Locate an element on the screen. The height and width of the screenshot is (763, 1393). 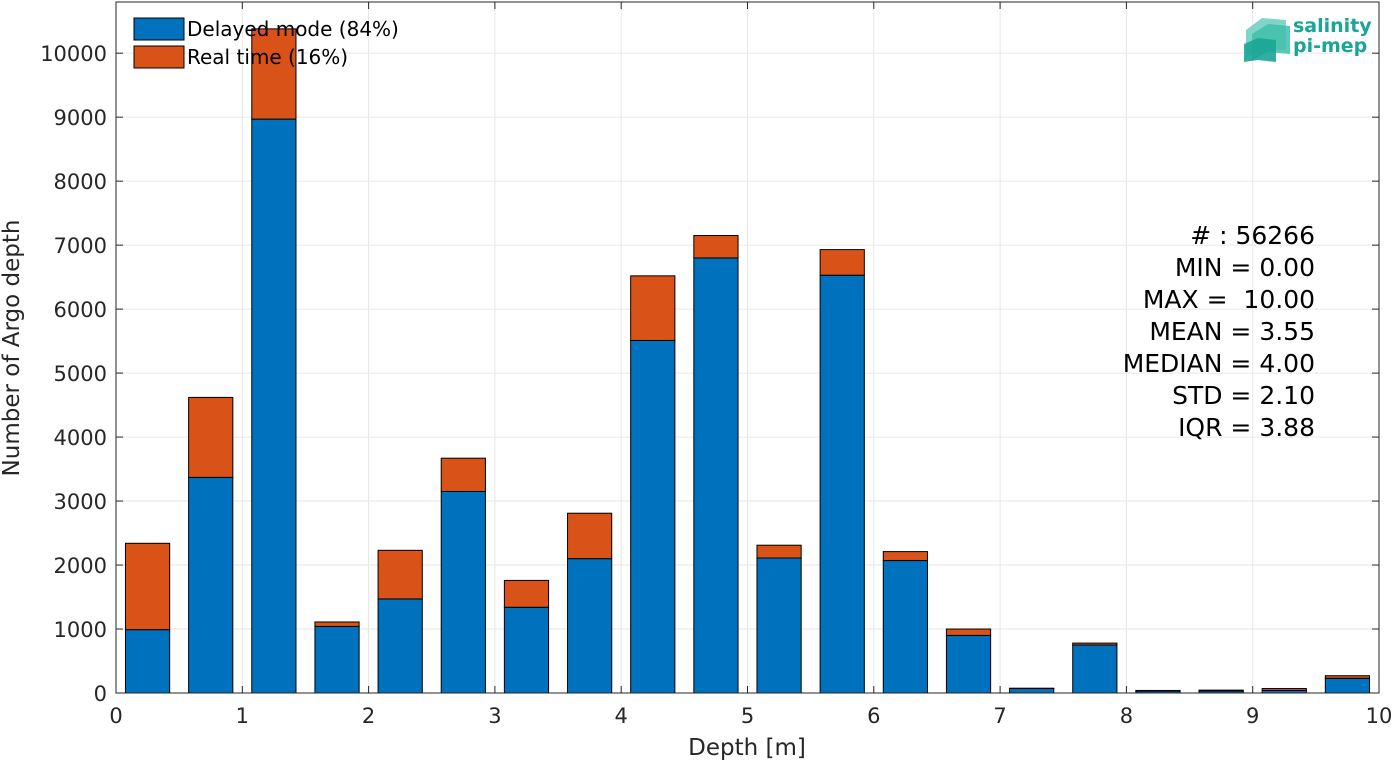
x-tick-label: 0 is located at coordinates (115, 716).